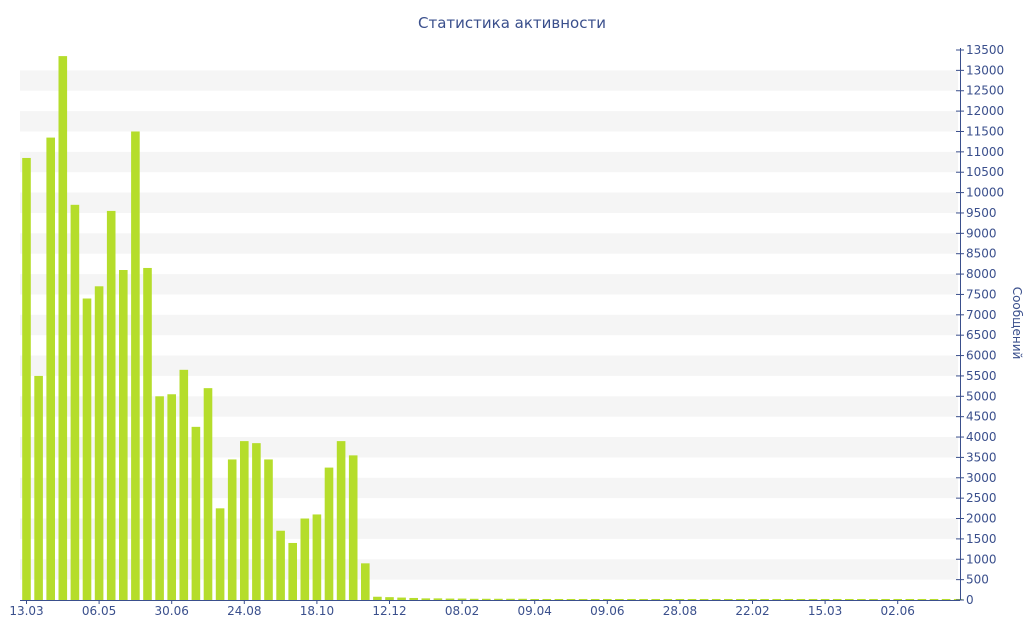 Image resolution: width=1024 pixels, height=640 pixels. Describe the element at coordinates (985, 70) in the screenshot. I see `y-tick-label: 13000` at that location.